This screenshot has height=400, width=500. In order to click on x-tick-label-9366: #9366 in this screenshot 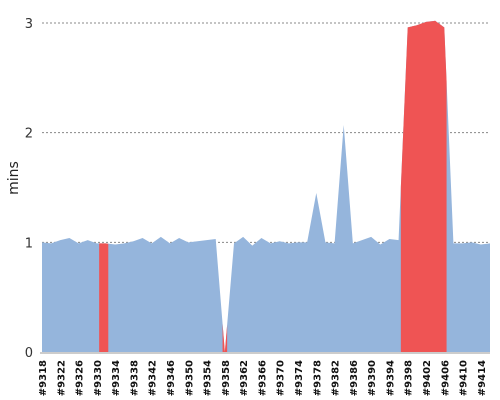, I will do `click(262, 378)`.